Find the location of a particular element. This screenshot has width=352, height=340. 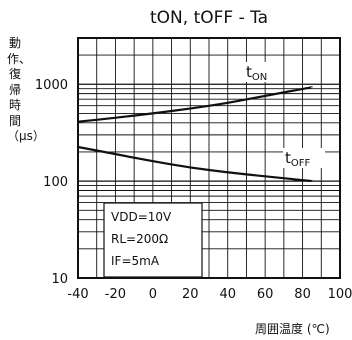

y-tick-label: 1000 is located at coordinates (51, 85).